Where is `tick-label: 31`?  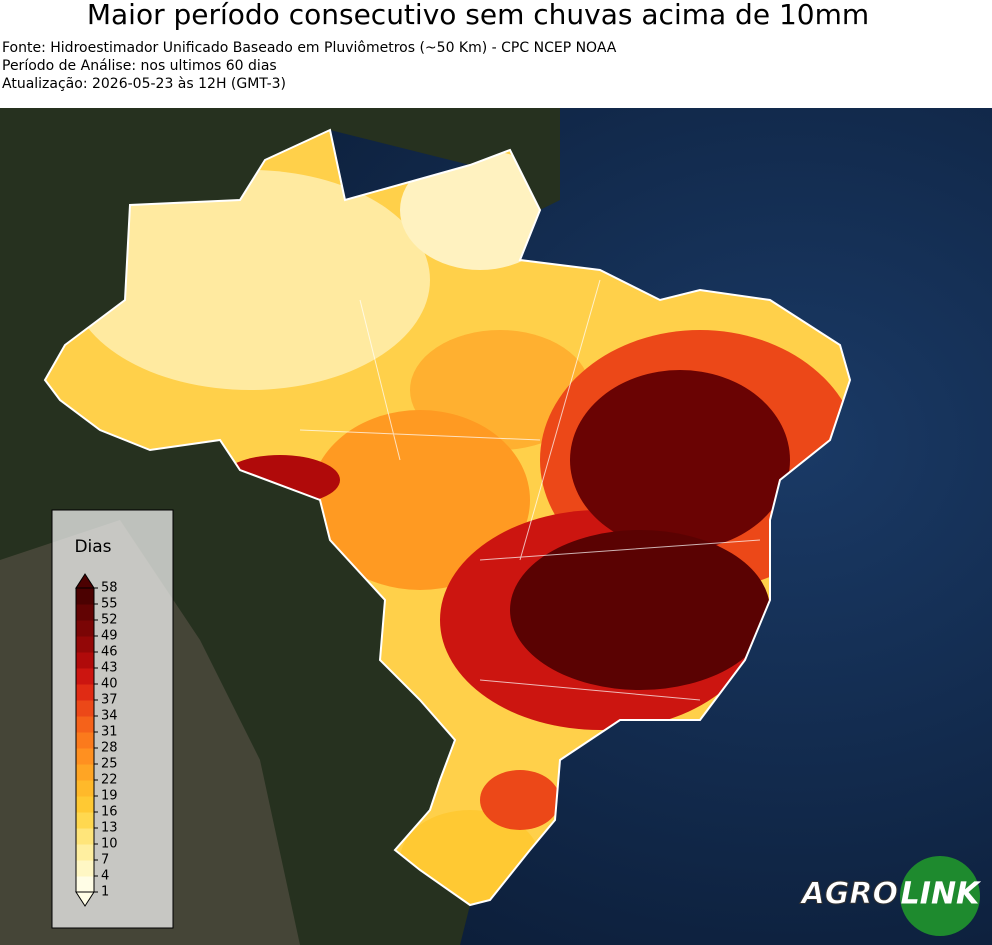 tick-label: 31 is located at coordinates (109, 732).